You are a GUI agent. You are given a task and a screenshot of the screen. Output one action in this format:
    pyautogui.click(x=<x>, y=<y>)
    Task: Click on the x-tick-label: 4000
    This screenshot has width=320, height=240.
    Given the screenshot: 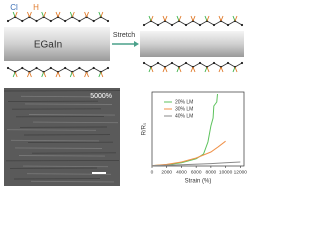 What is the action you would take?
    pyautogui.click(x=181, y=172)
    